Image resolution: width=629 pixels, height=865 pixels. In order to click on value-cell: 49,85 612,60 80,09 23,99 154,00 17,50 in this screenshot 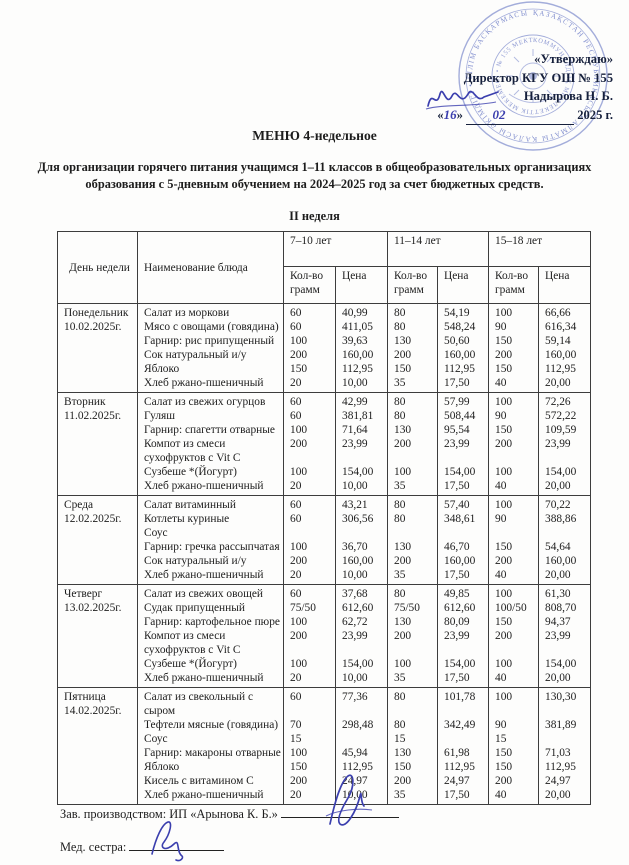, I will do `click(463, 636)`.